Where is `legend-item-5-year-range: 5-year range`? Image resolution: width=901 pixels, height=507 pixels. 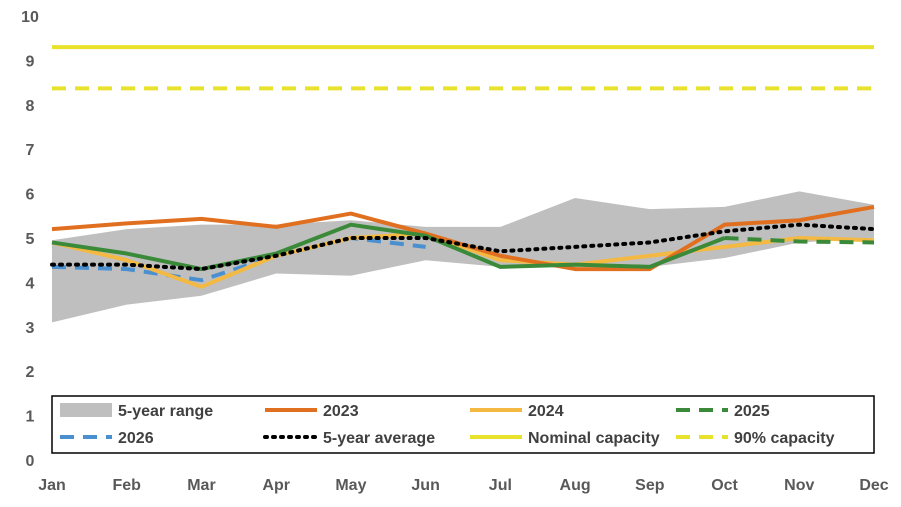 legend-item-5-year-range: 5-year range is located at coordinates (136, 411).